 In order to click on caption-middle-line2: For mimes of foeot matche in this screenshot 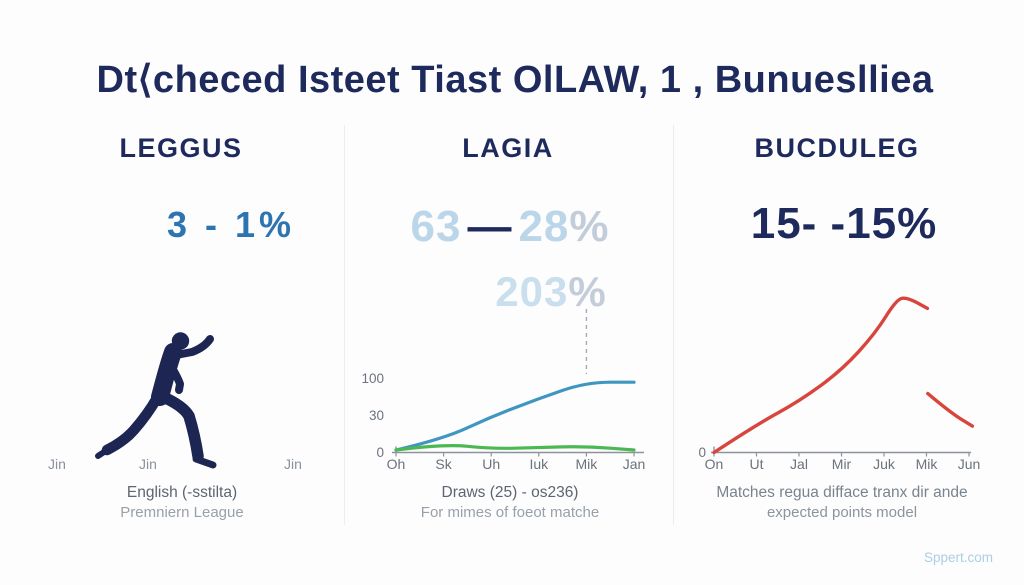, I will do `click(510, 512)`.